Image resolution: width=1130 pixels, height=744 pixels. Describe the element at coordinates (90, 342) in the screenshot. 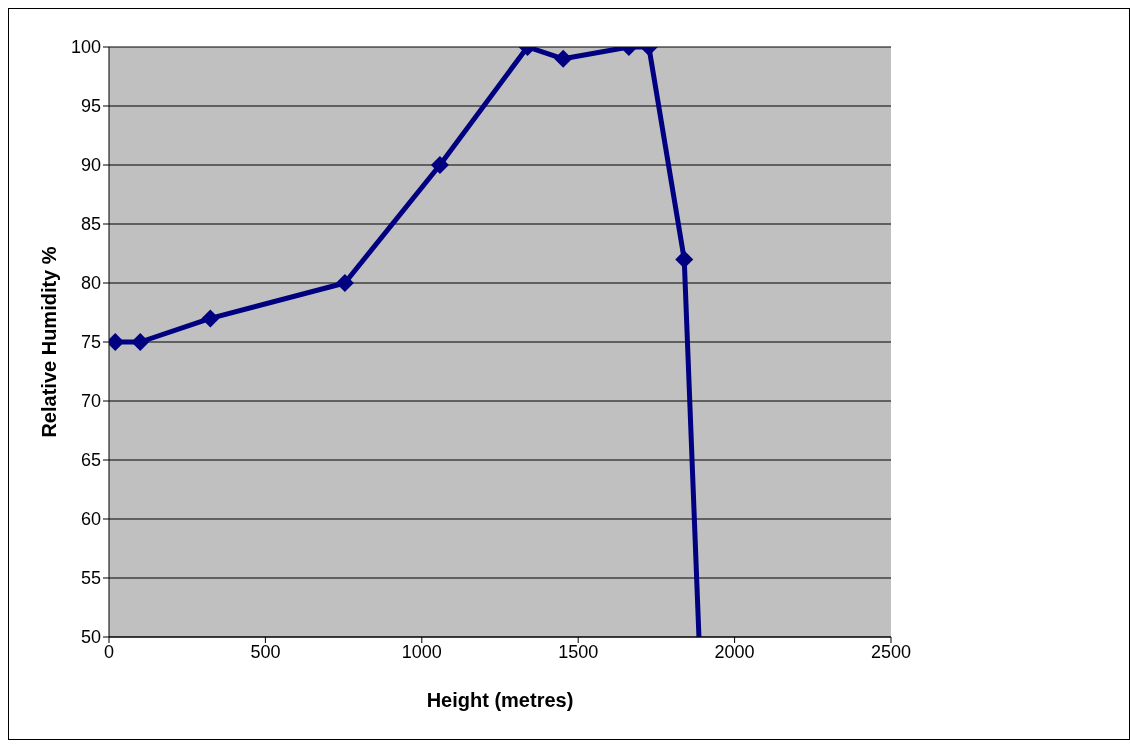

I see `y-tick-label: 75` at that location.